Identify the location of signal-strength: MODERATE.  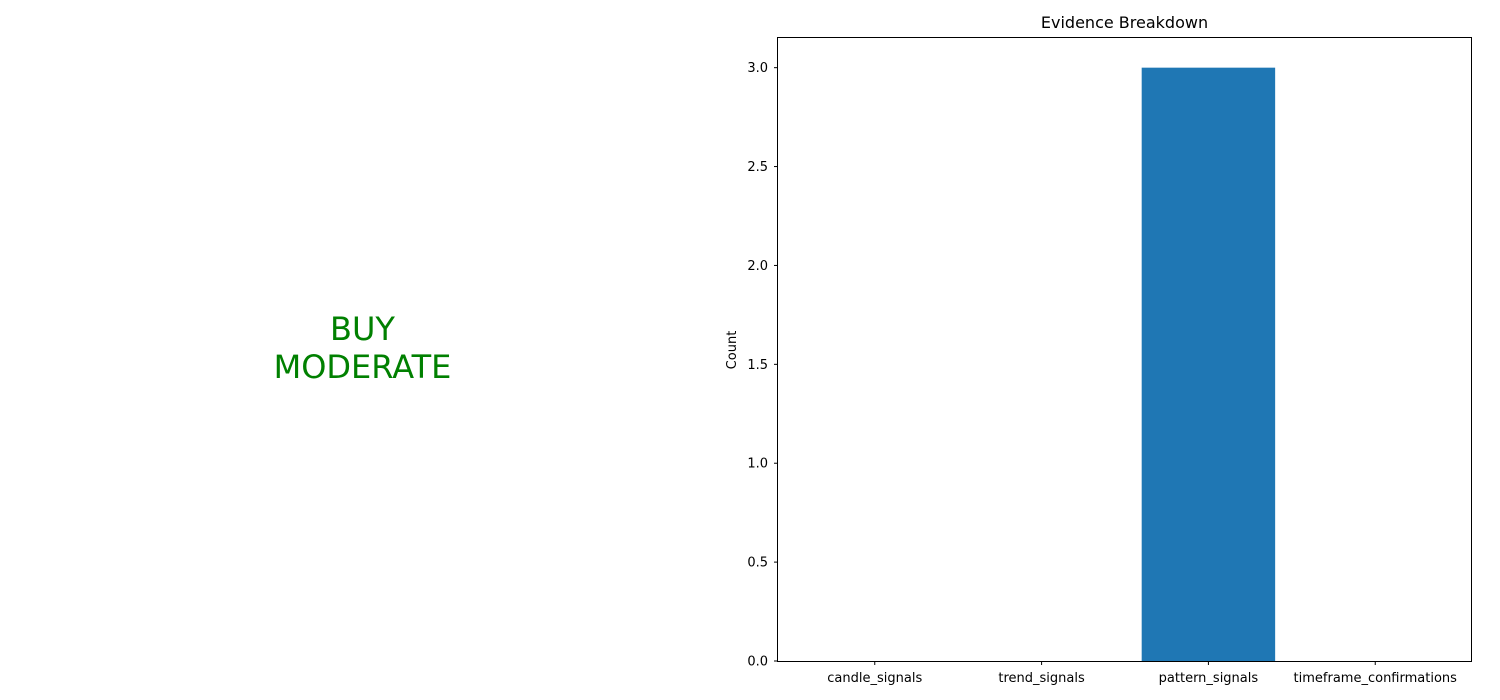
(362, 367).